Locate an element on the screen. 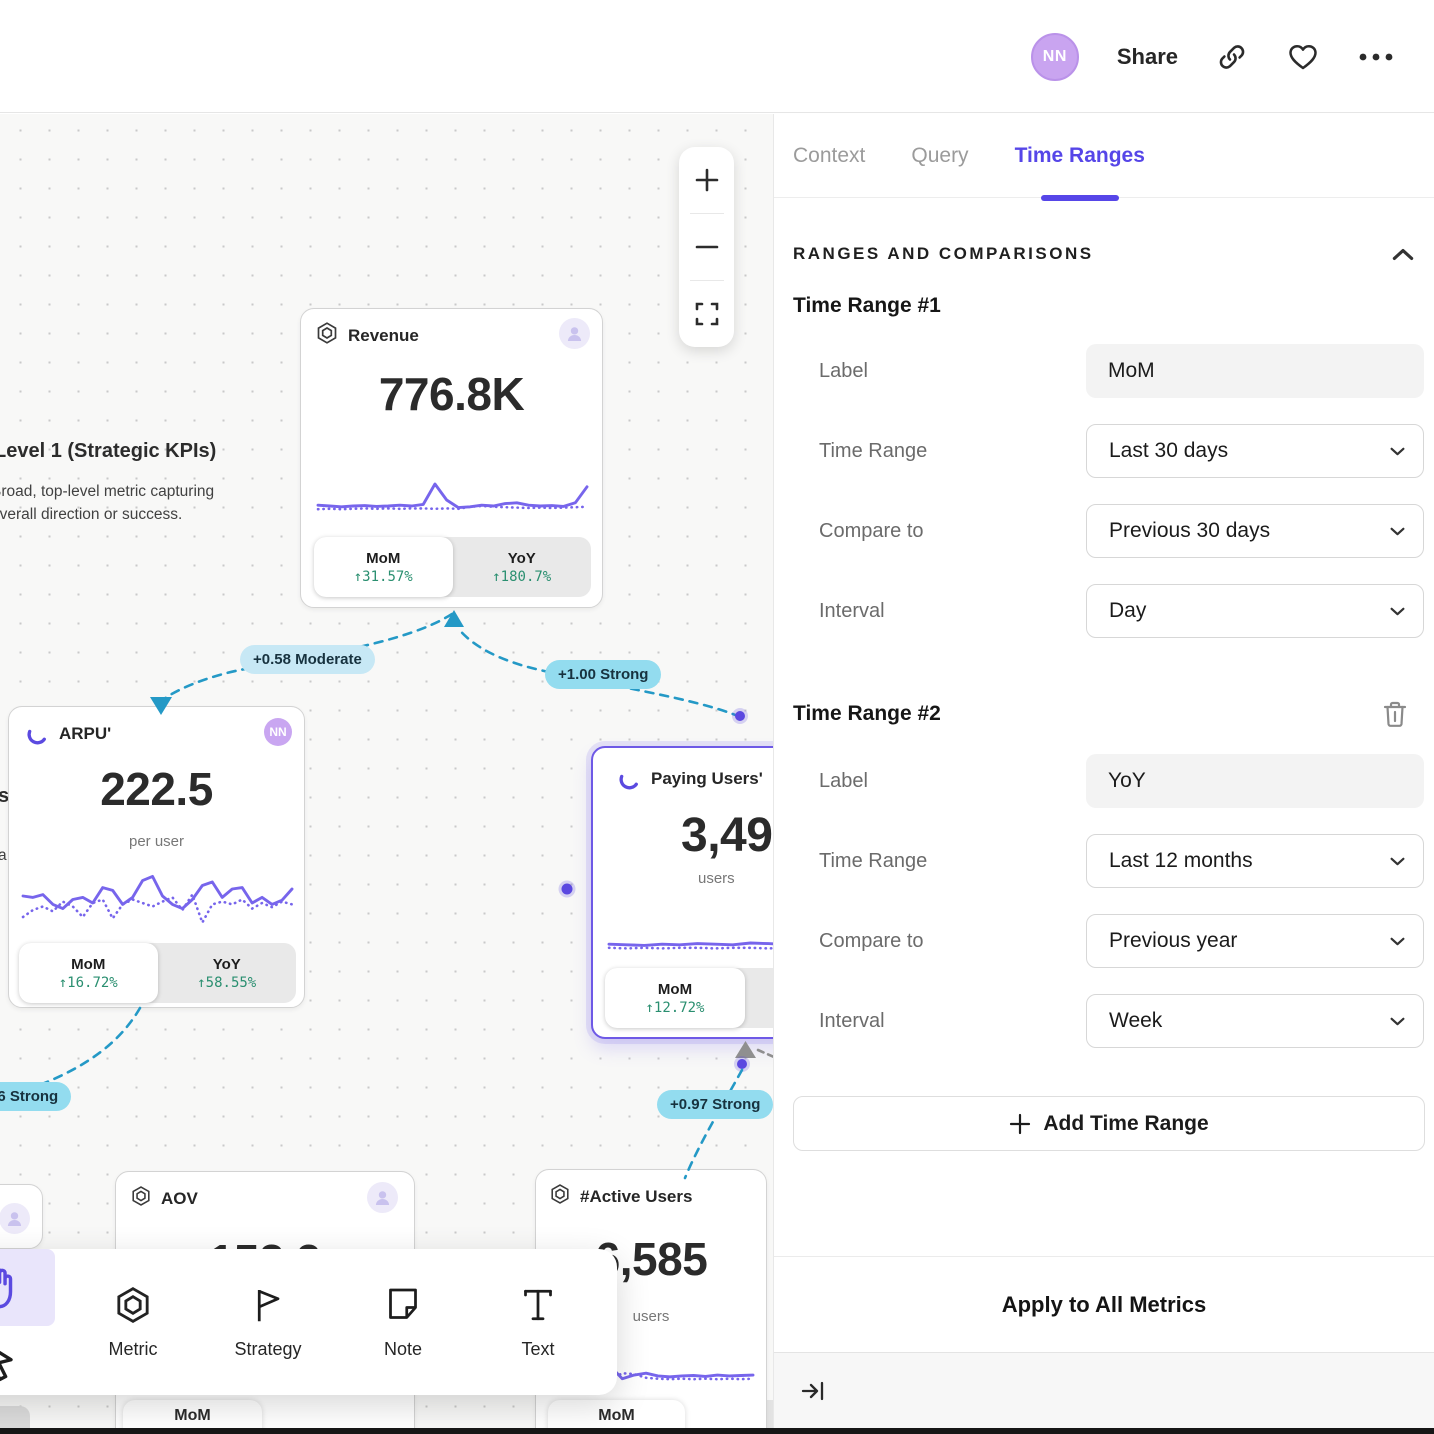 This screenshot has width=1434, height=1434. toolbar-item-text: Text is located at coordinates (538, 1322).